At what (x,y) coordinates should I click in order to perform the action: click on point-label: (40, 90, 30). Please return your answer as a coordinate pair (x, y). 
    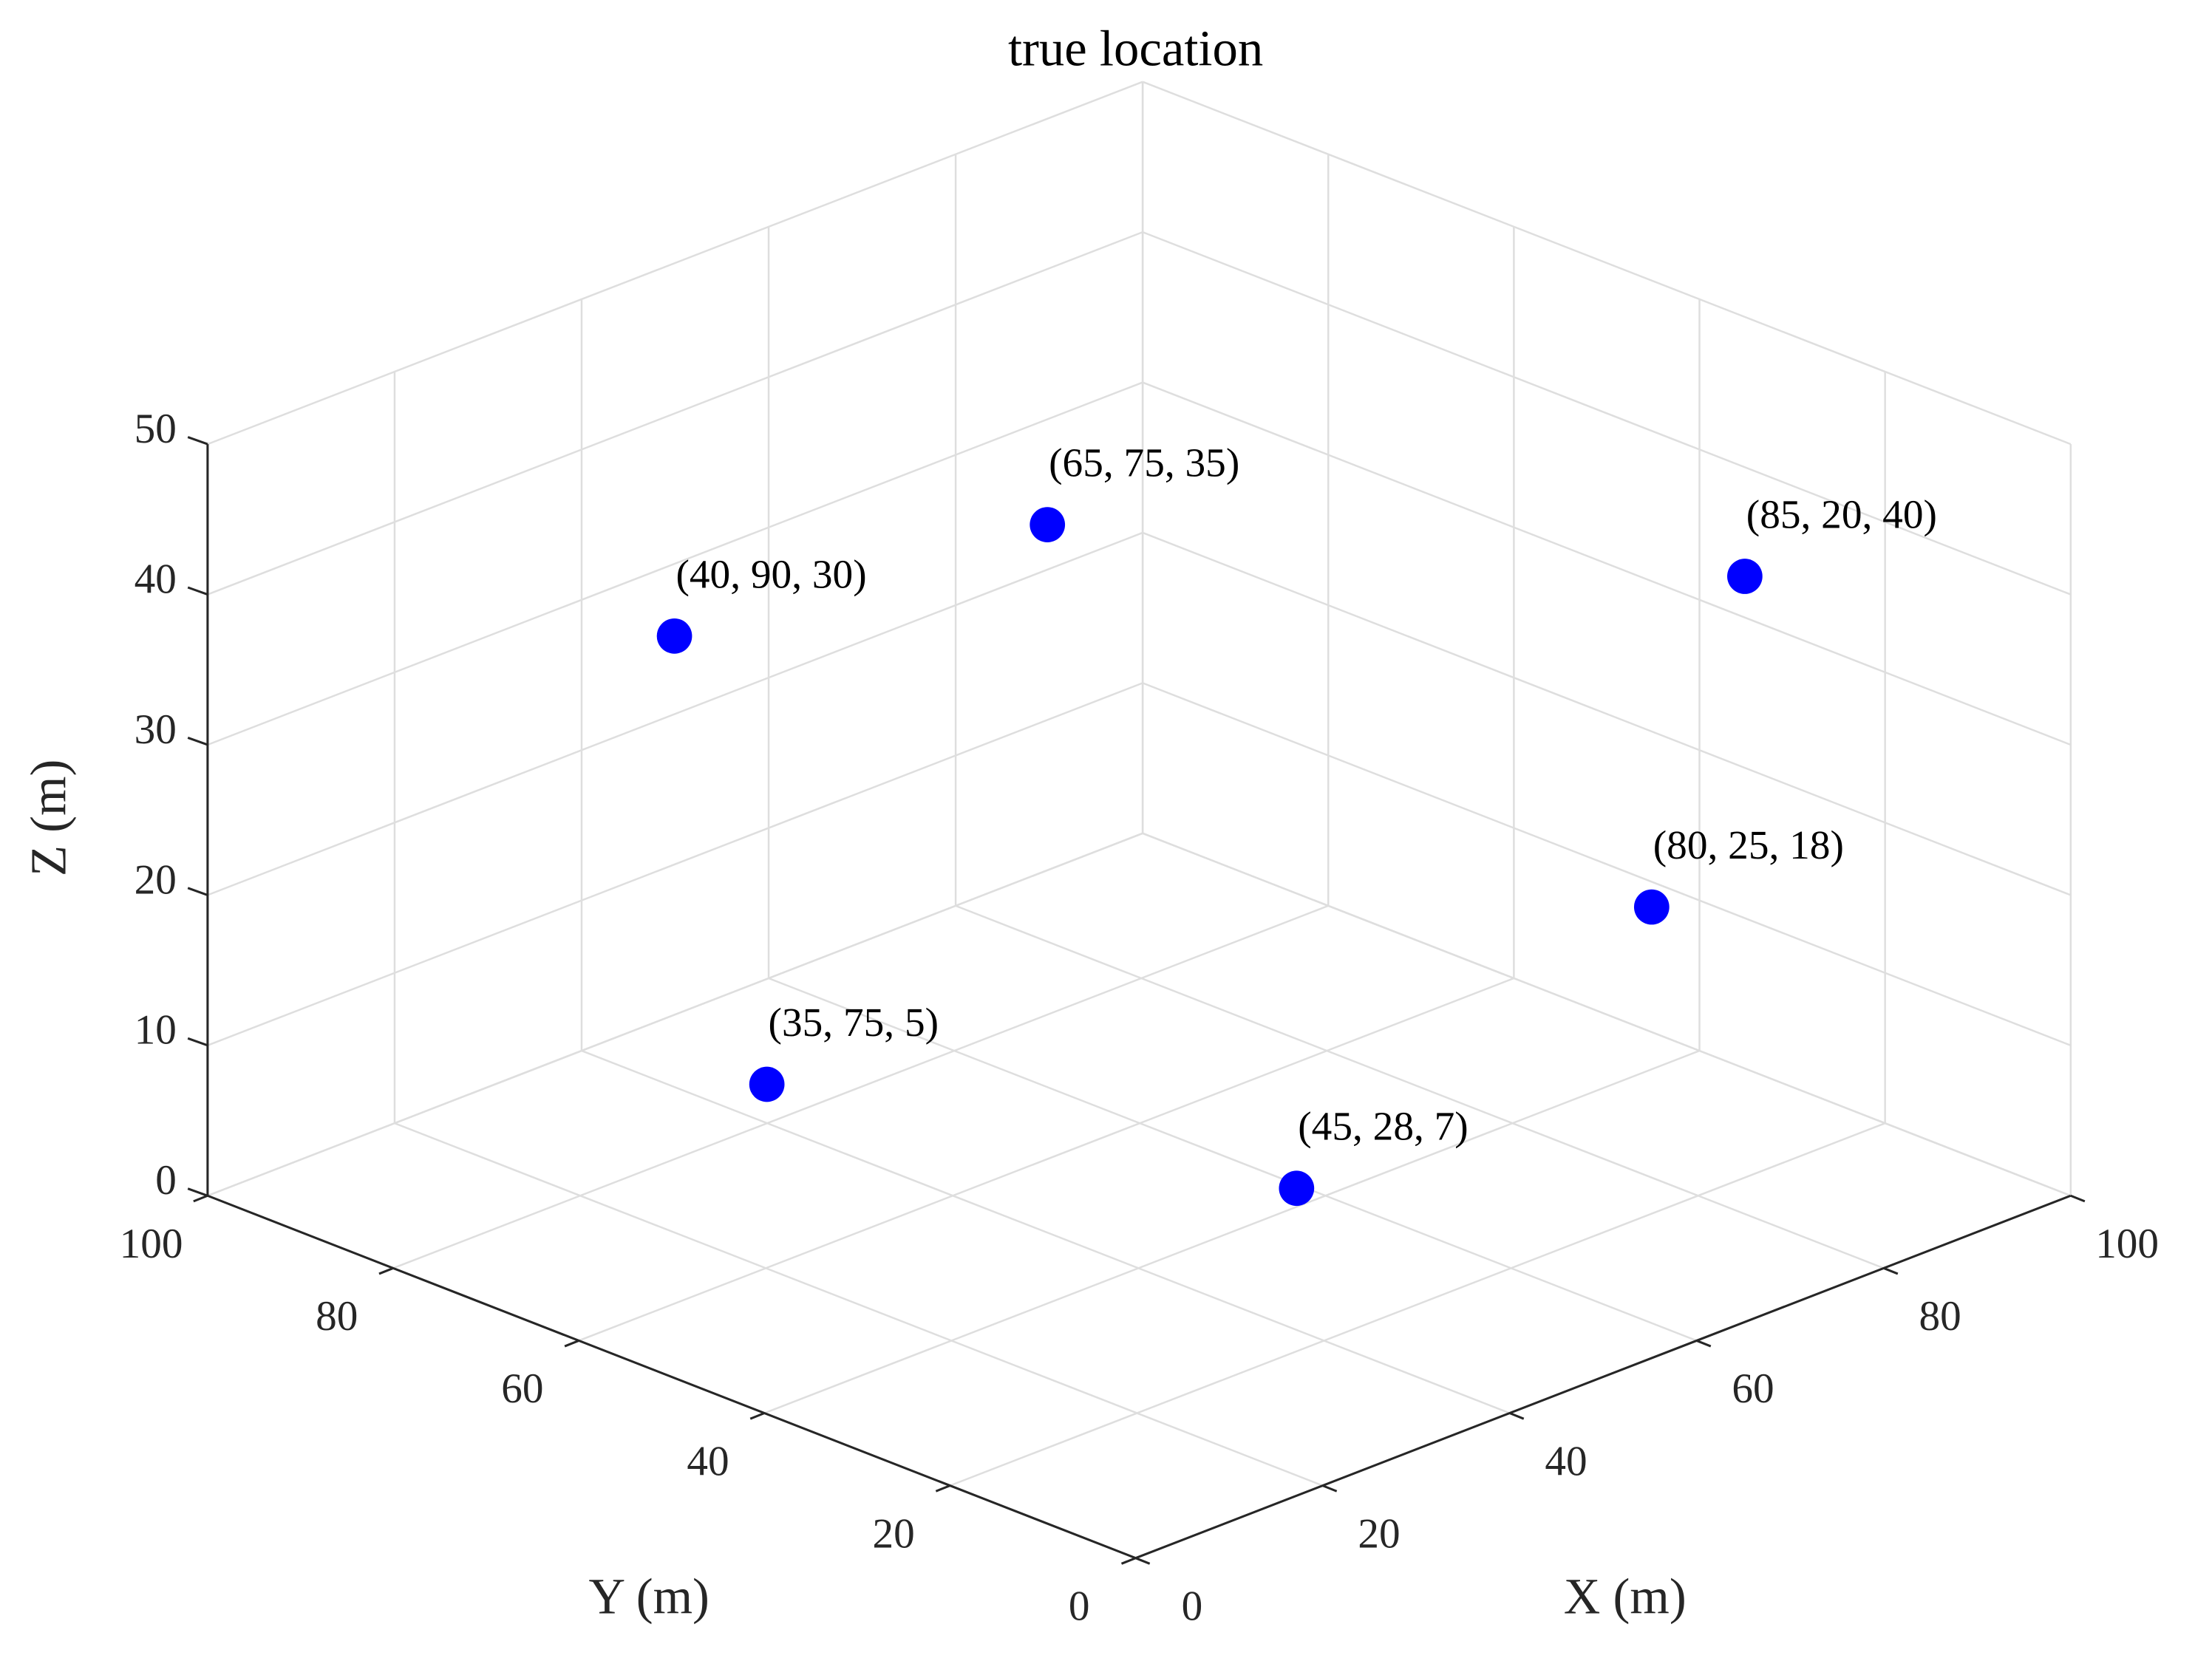
    Looking at the image, I should click on (770, 573).